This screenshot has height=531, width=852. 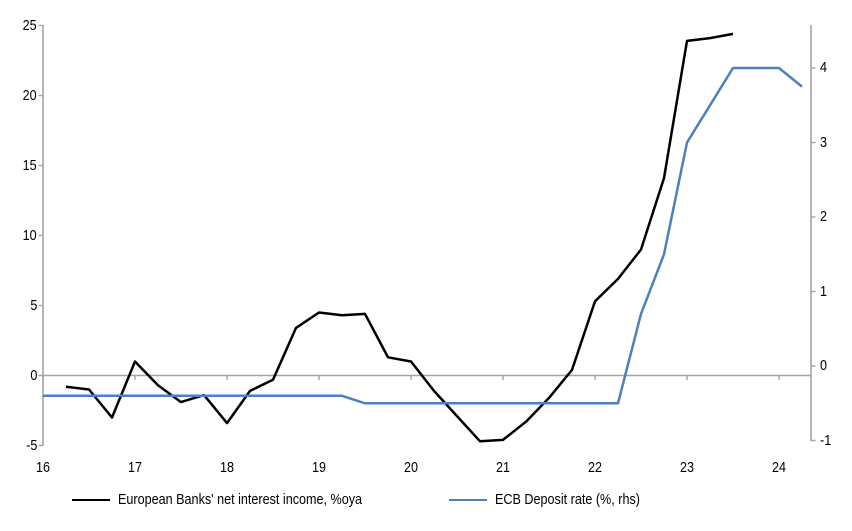 I want to click on left-axis-tick-label: 20, so click(x=29, y=95).